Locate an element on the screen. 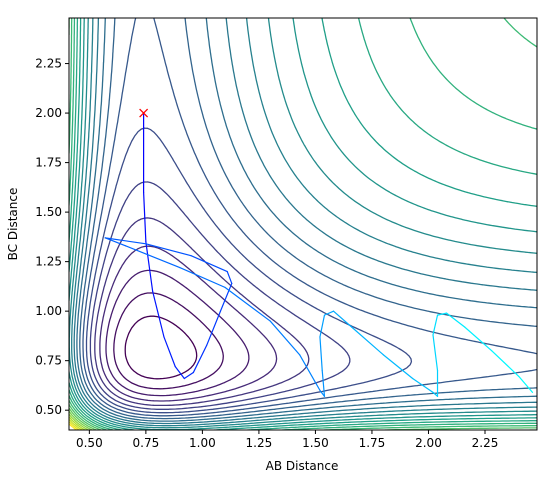 The height and width of the screenshot is (479, 549). x-axis-ticks: 0.50 0.75 1.00 1.25 1.50 1.75 2.00 2.25 is located at coordinates (287, 440).